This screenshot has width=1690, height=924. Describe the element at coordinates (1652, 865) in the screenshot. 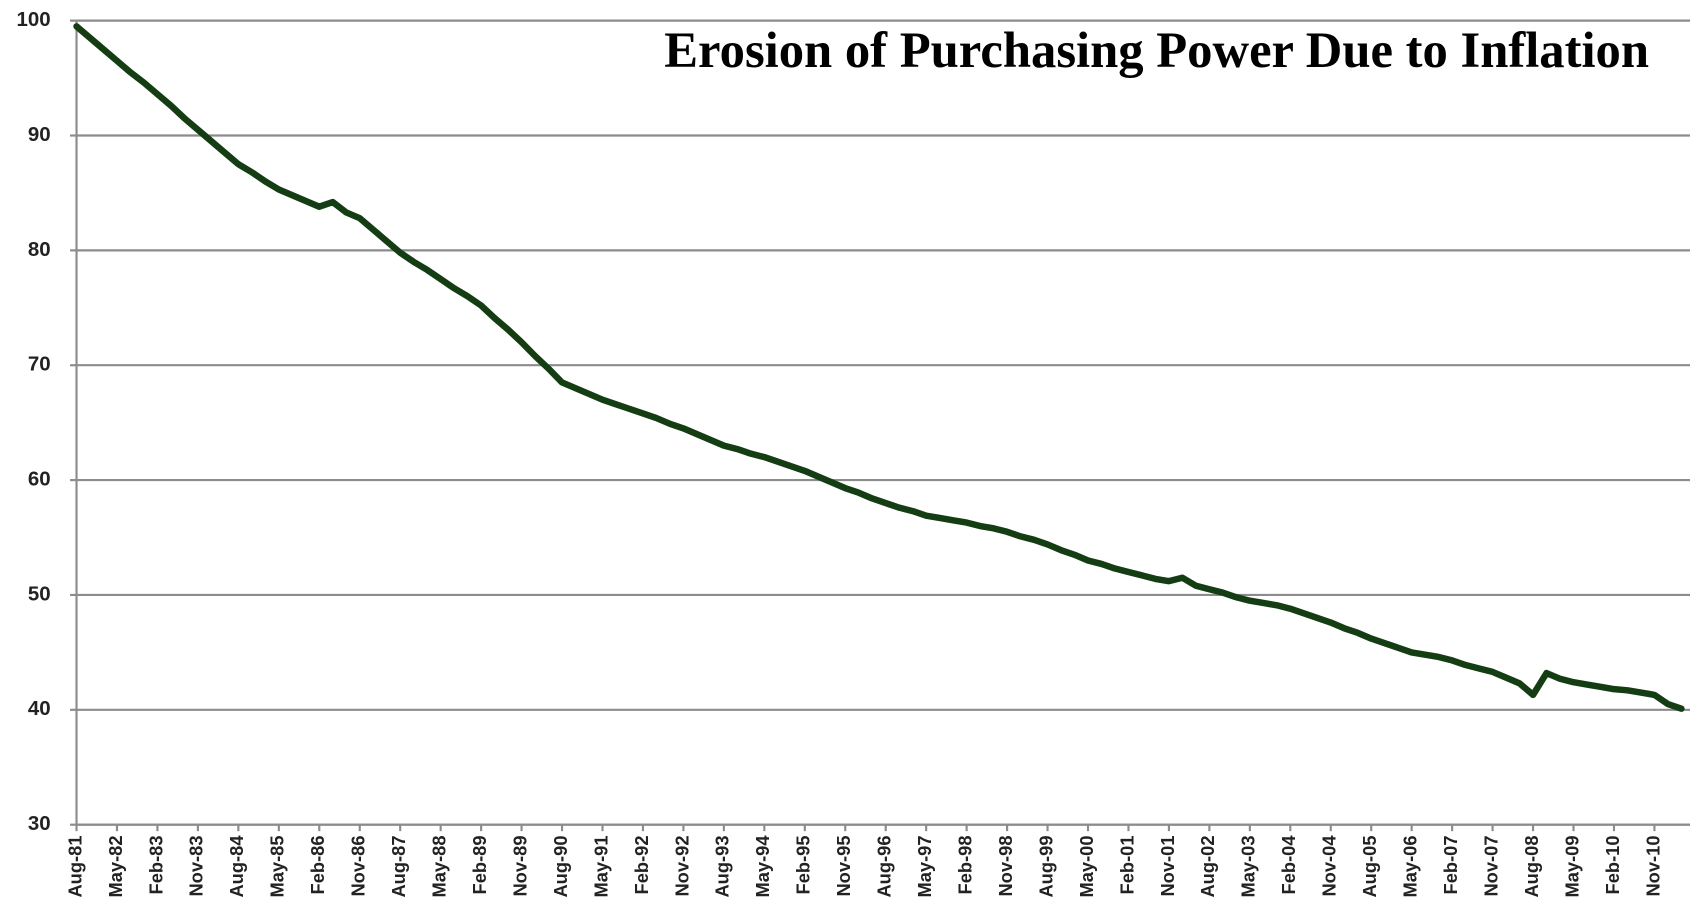

I see `x-tick-label: Nov-10` at that location.